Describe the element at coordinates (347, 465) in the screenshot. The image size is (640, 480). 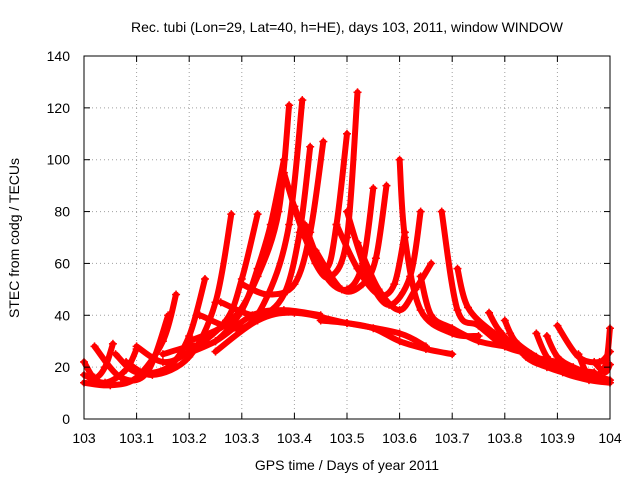
I see `x-axis-label: GPS time / Days of year 2011` at that location.